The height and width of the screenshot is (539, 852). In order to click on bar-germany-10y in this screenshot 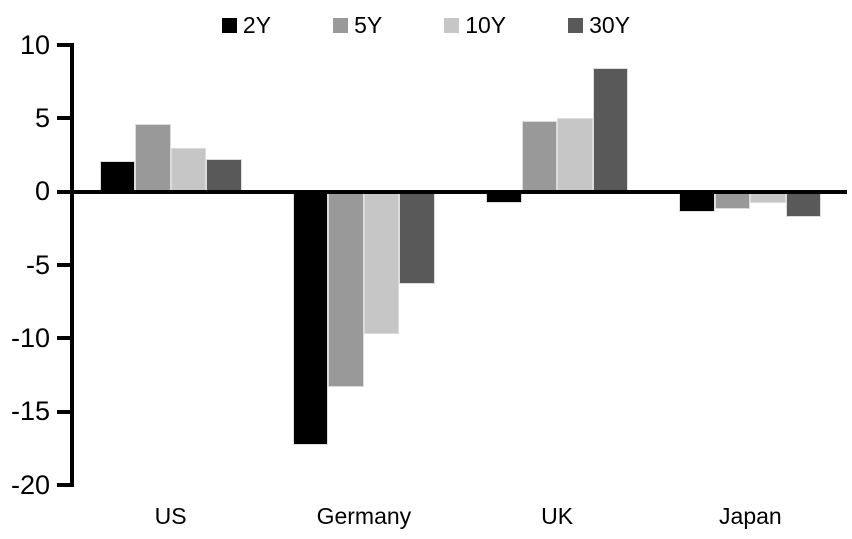, I will do `click(381, 262)`.